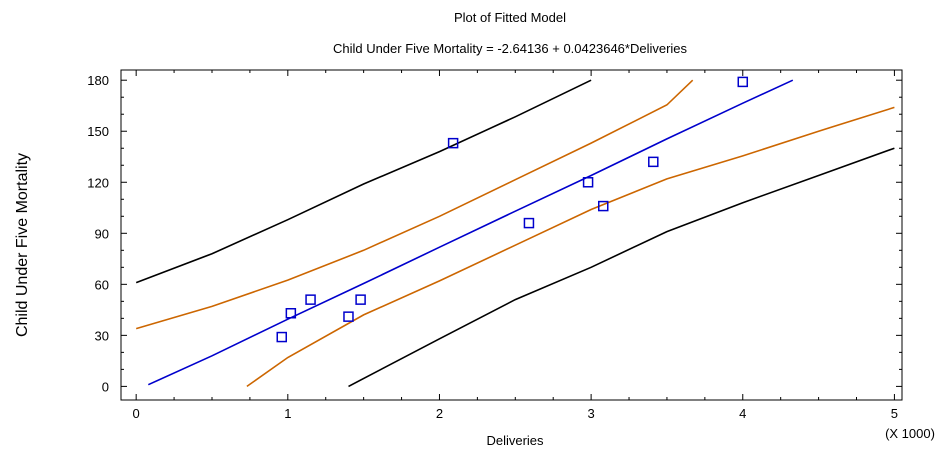  I want to click on x-axis-multiplier: (X 1000), so click(910, 433).